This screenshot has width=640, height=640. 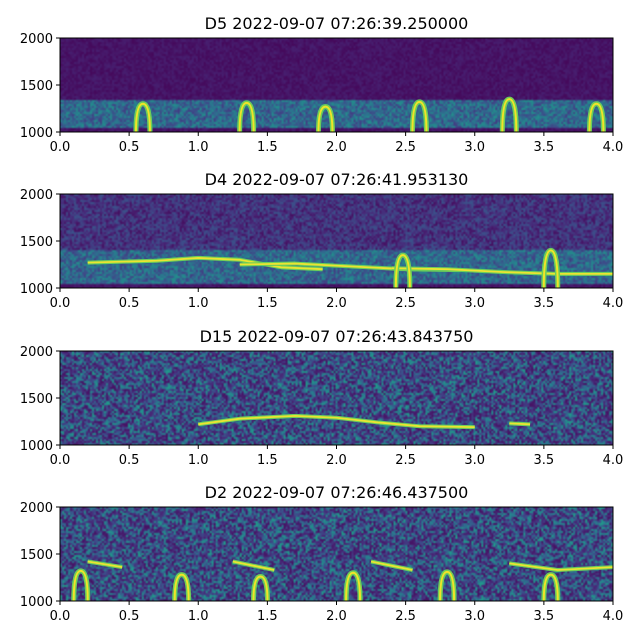 I want to click on panel-title: D15 2022-09-07 07:26:43.843750, so click(x=337, y=336).